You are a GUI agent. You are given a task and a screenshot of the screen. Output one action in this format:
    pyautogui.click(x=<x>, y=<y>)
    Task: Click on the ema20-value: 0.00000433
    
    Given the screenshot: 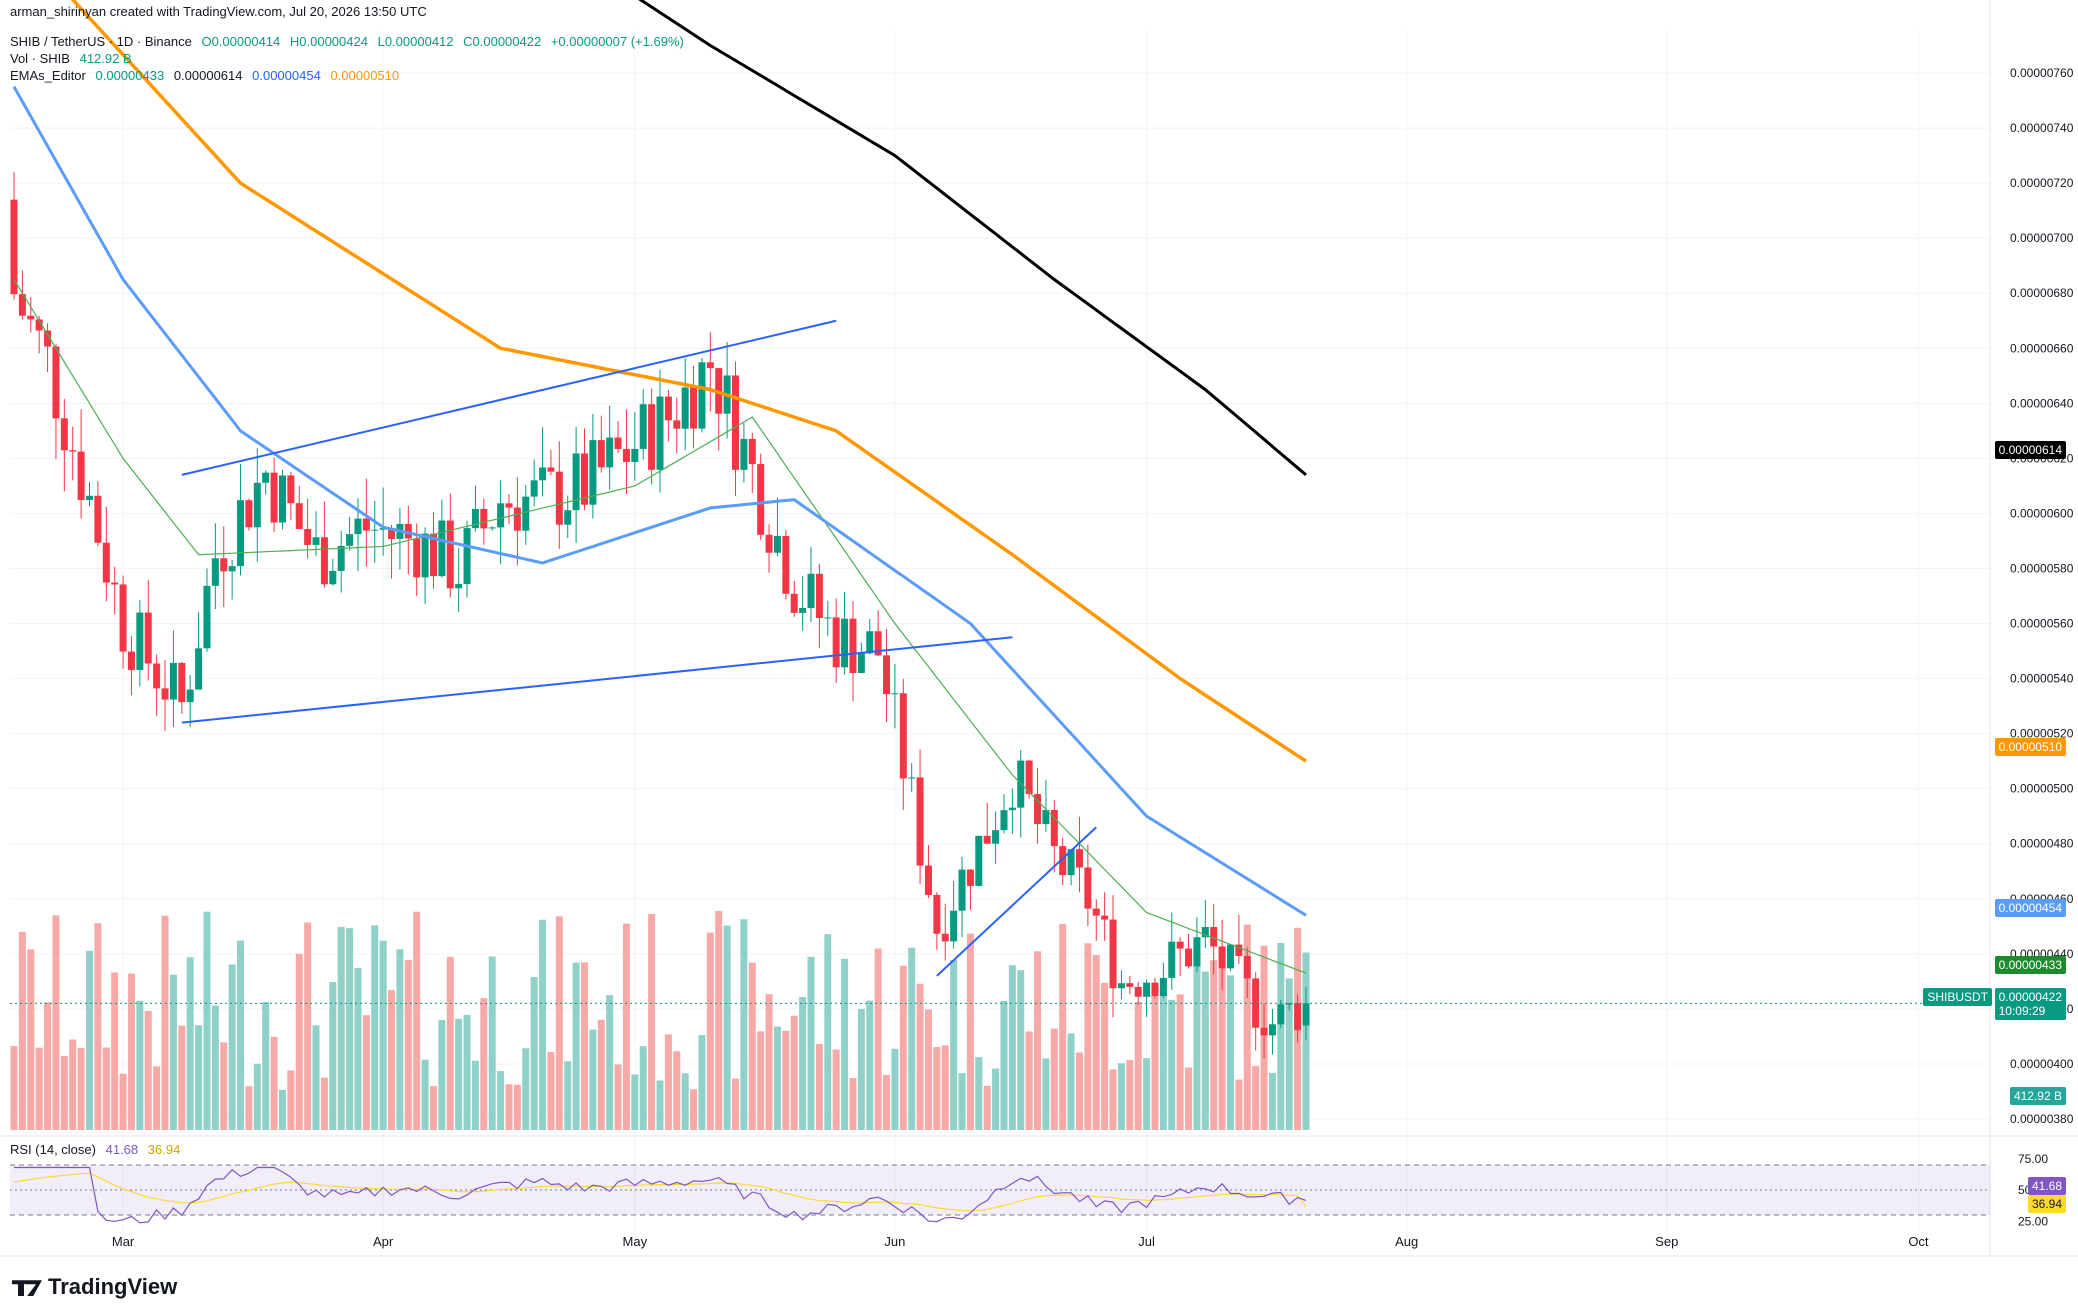 What is the action you would take?
    pyautogui.click(x=130, y=75)
    